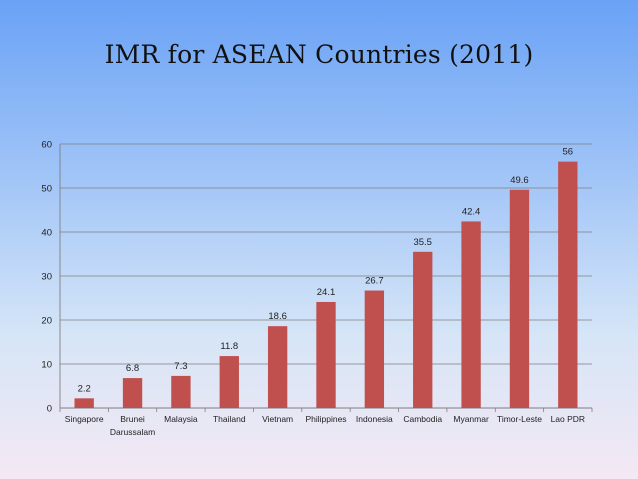 This screenshot has width=638, height=479. I want to click on x-tick-label: Malaysia, so click(181, 419).